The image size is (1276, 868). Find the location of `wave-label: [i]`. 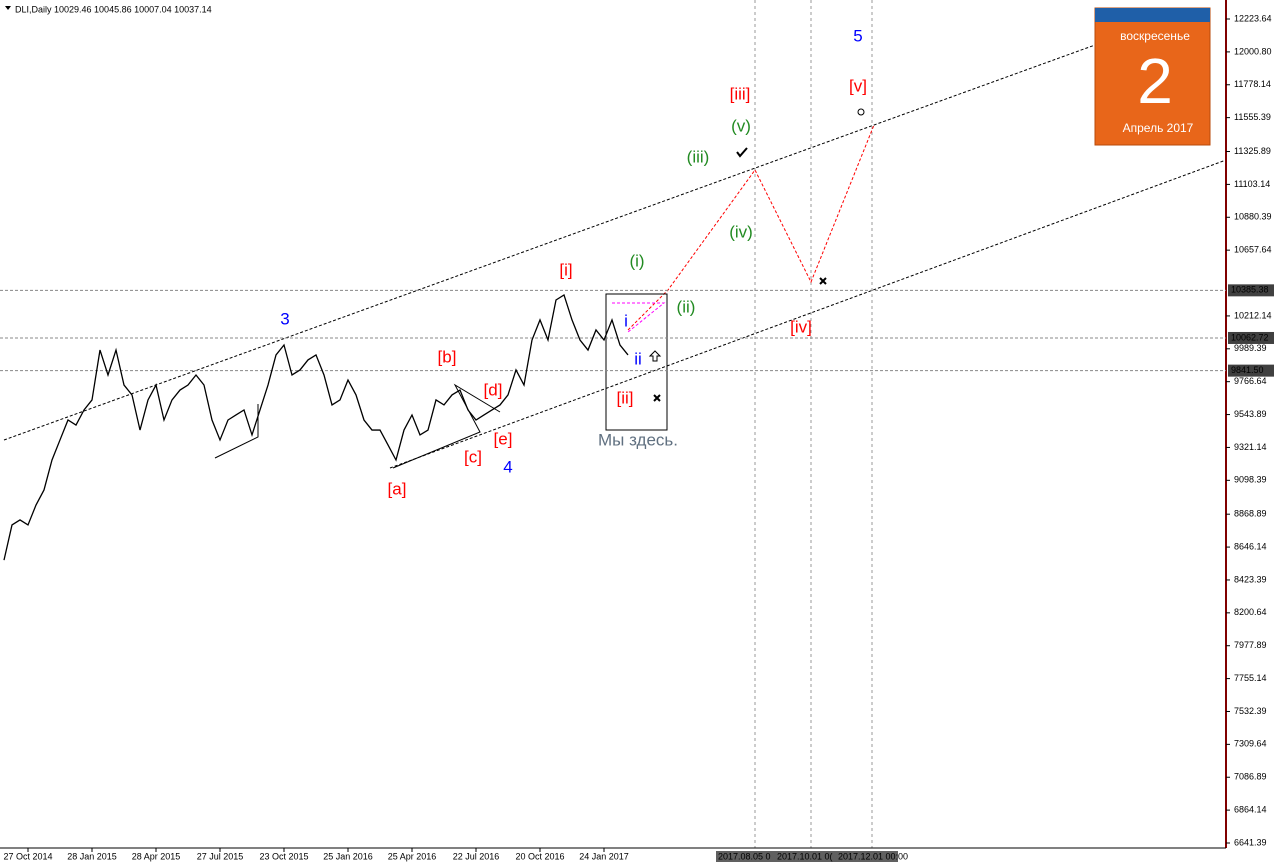

wave-label: [i] is located at coordinates (565, 269).